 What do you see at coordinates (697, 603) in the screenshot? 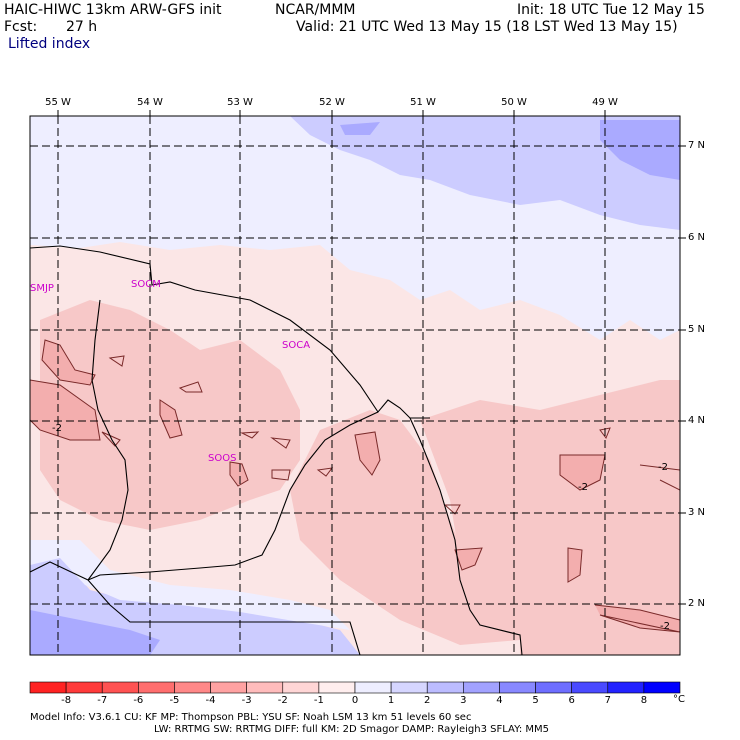
I see `lat-label-2n: 2 N` at bounding box center [697, 603].